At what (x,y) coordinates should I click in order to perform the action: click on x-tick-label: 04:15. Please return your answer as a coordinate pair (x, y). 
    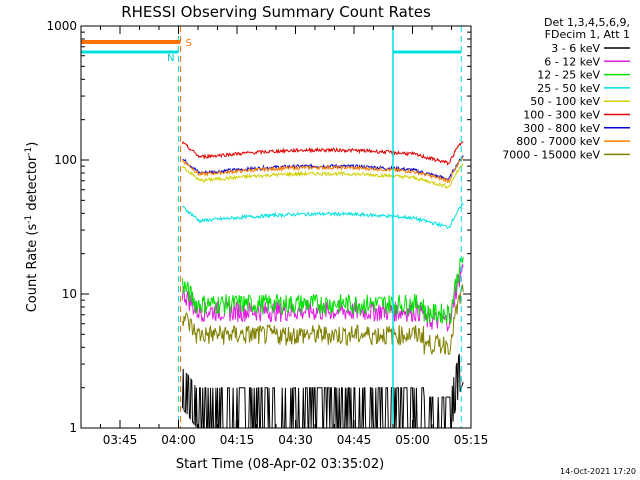
    Looking at the image, I should click on (237, 440).